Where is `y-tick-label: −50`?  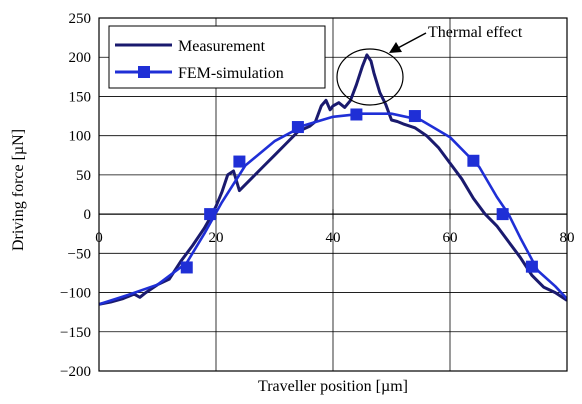 y-tick-label: −50 is located at coordinates (79, 254).